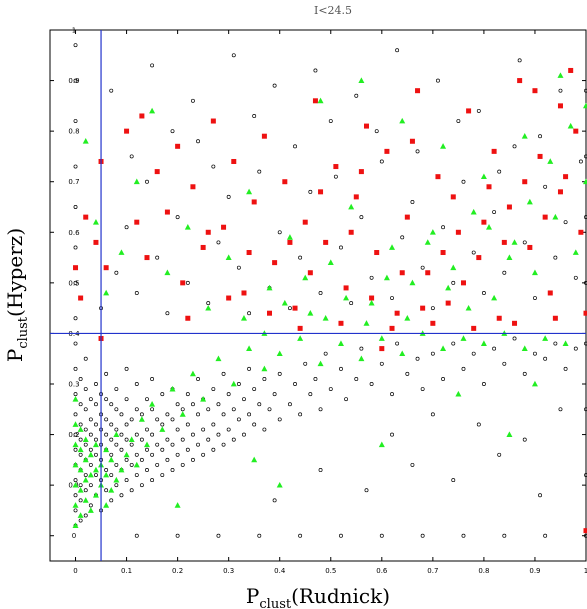  Describe the element at coordinates (333, 10) in the screenshot. I see `chart-title: I<24.5` at that location.